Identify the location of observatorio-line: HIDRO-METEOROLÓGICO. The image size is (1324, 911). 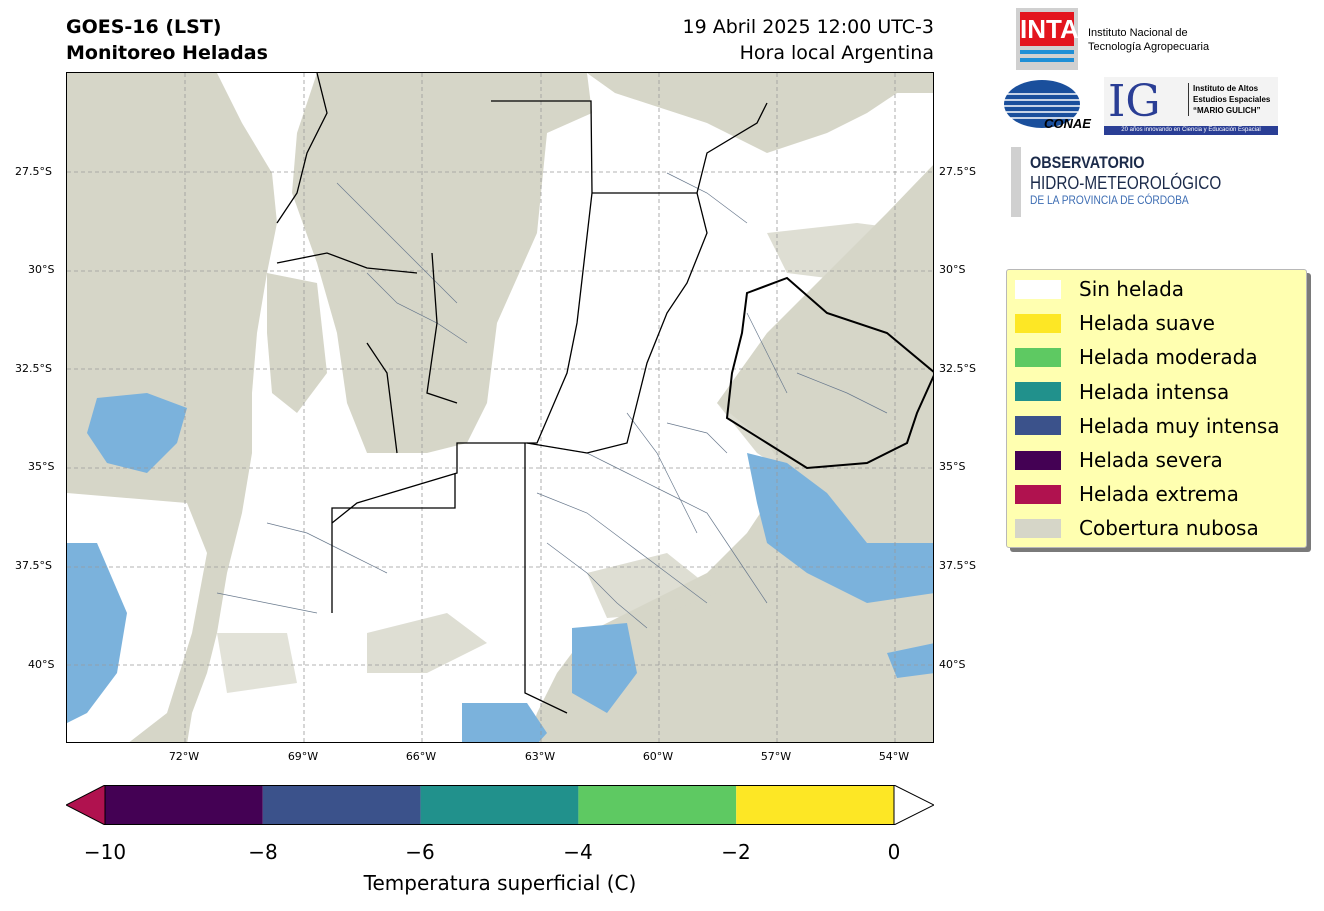
(1126, 183).